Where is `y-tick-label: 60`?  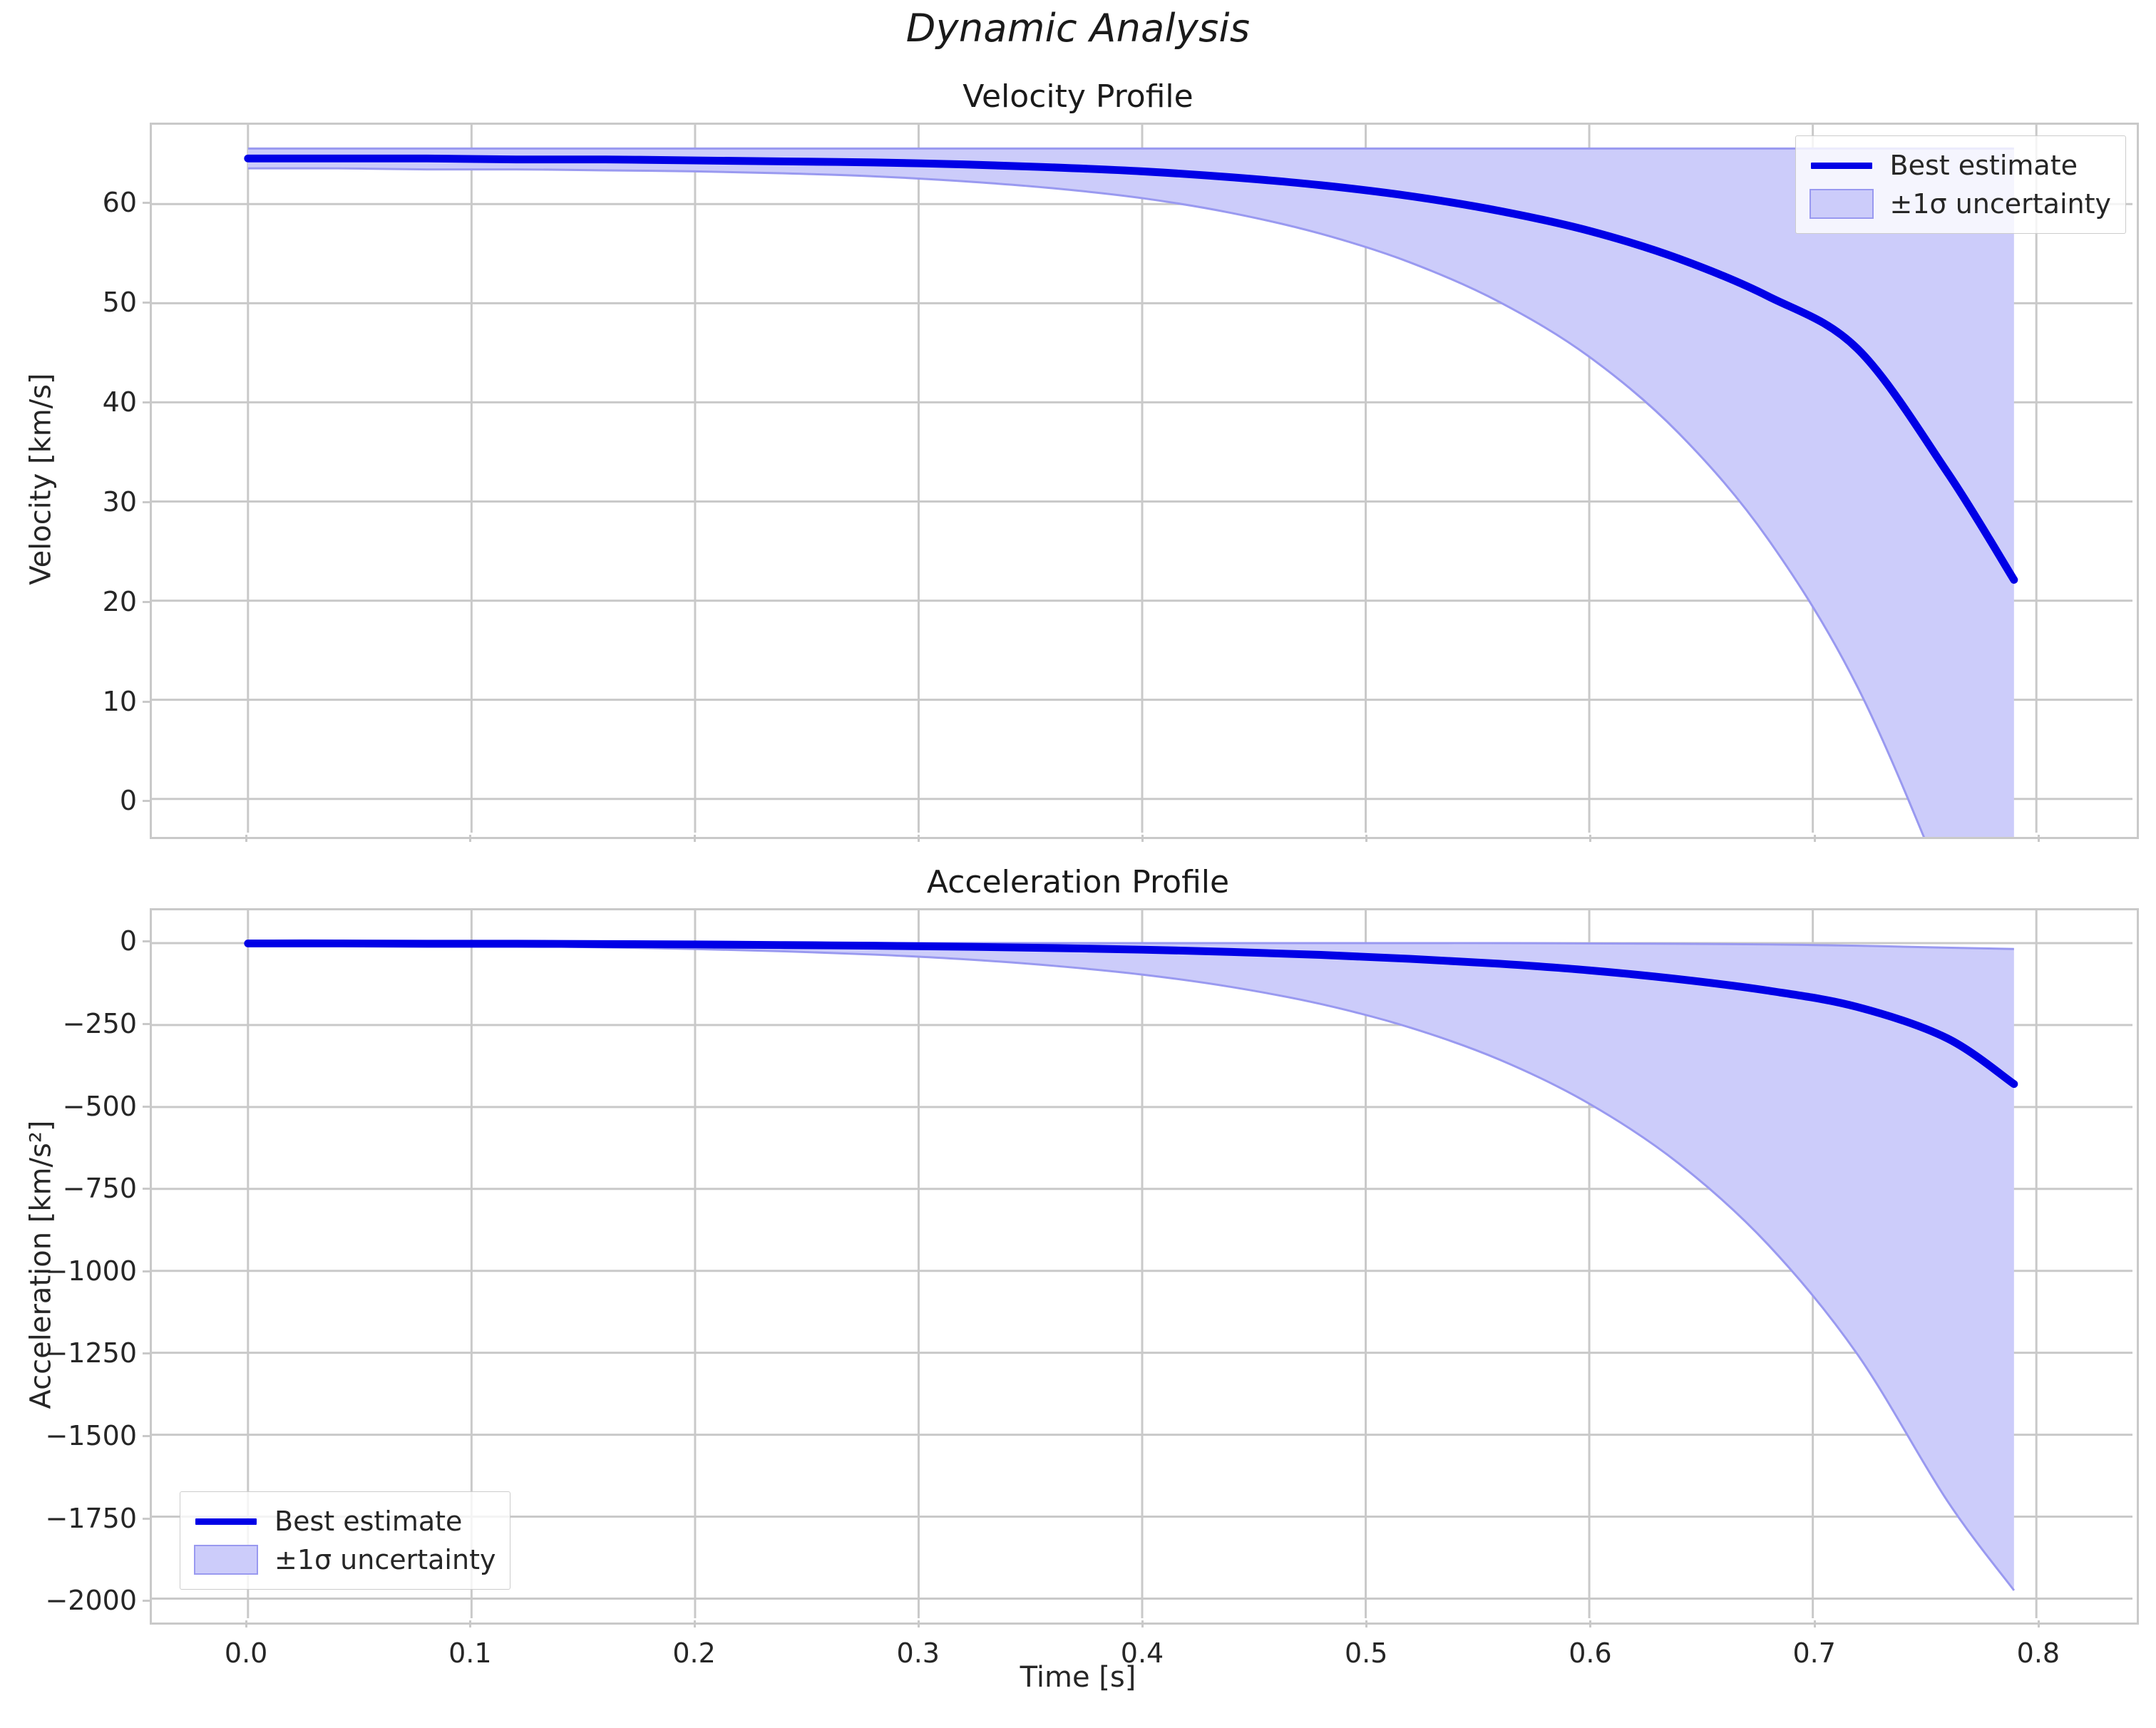
y-tick-label: 60 is located at coordinates (119, 202).